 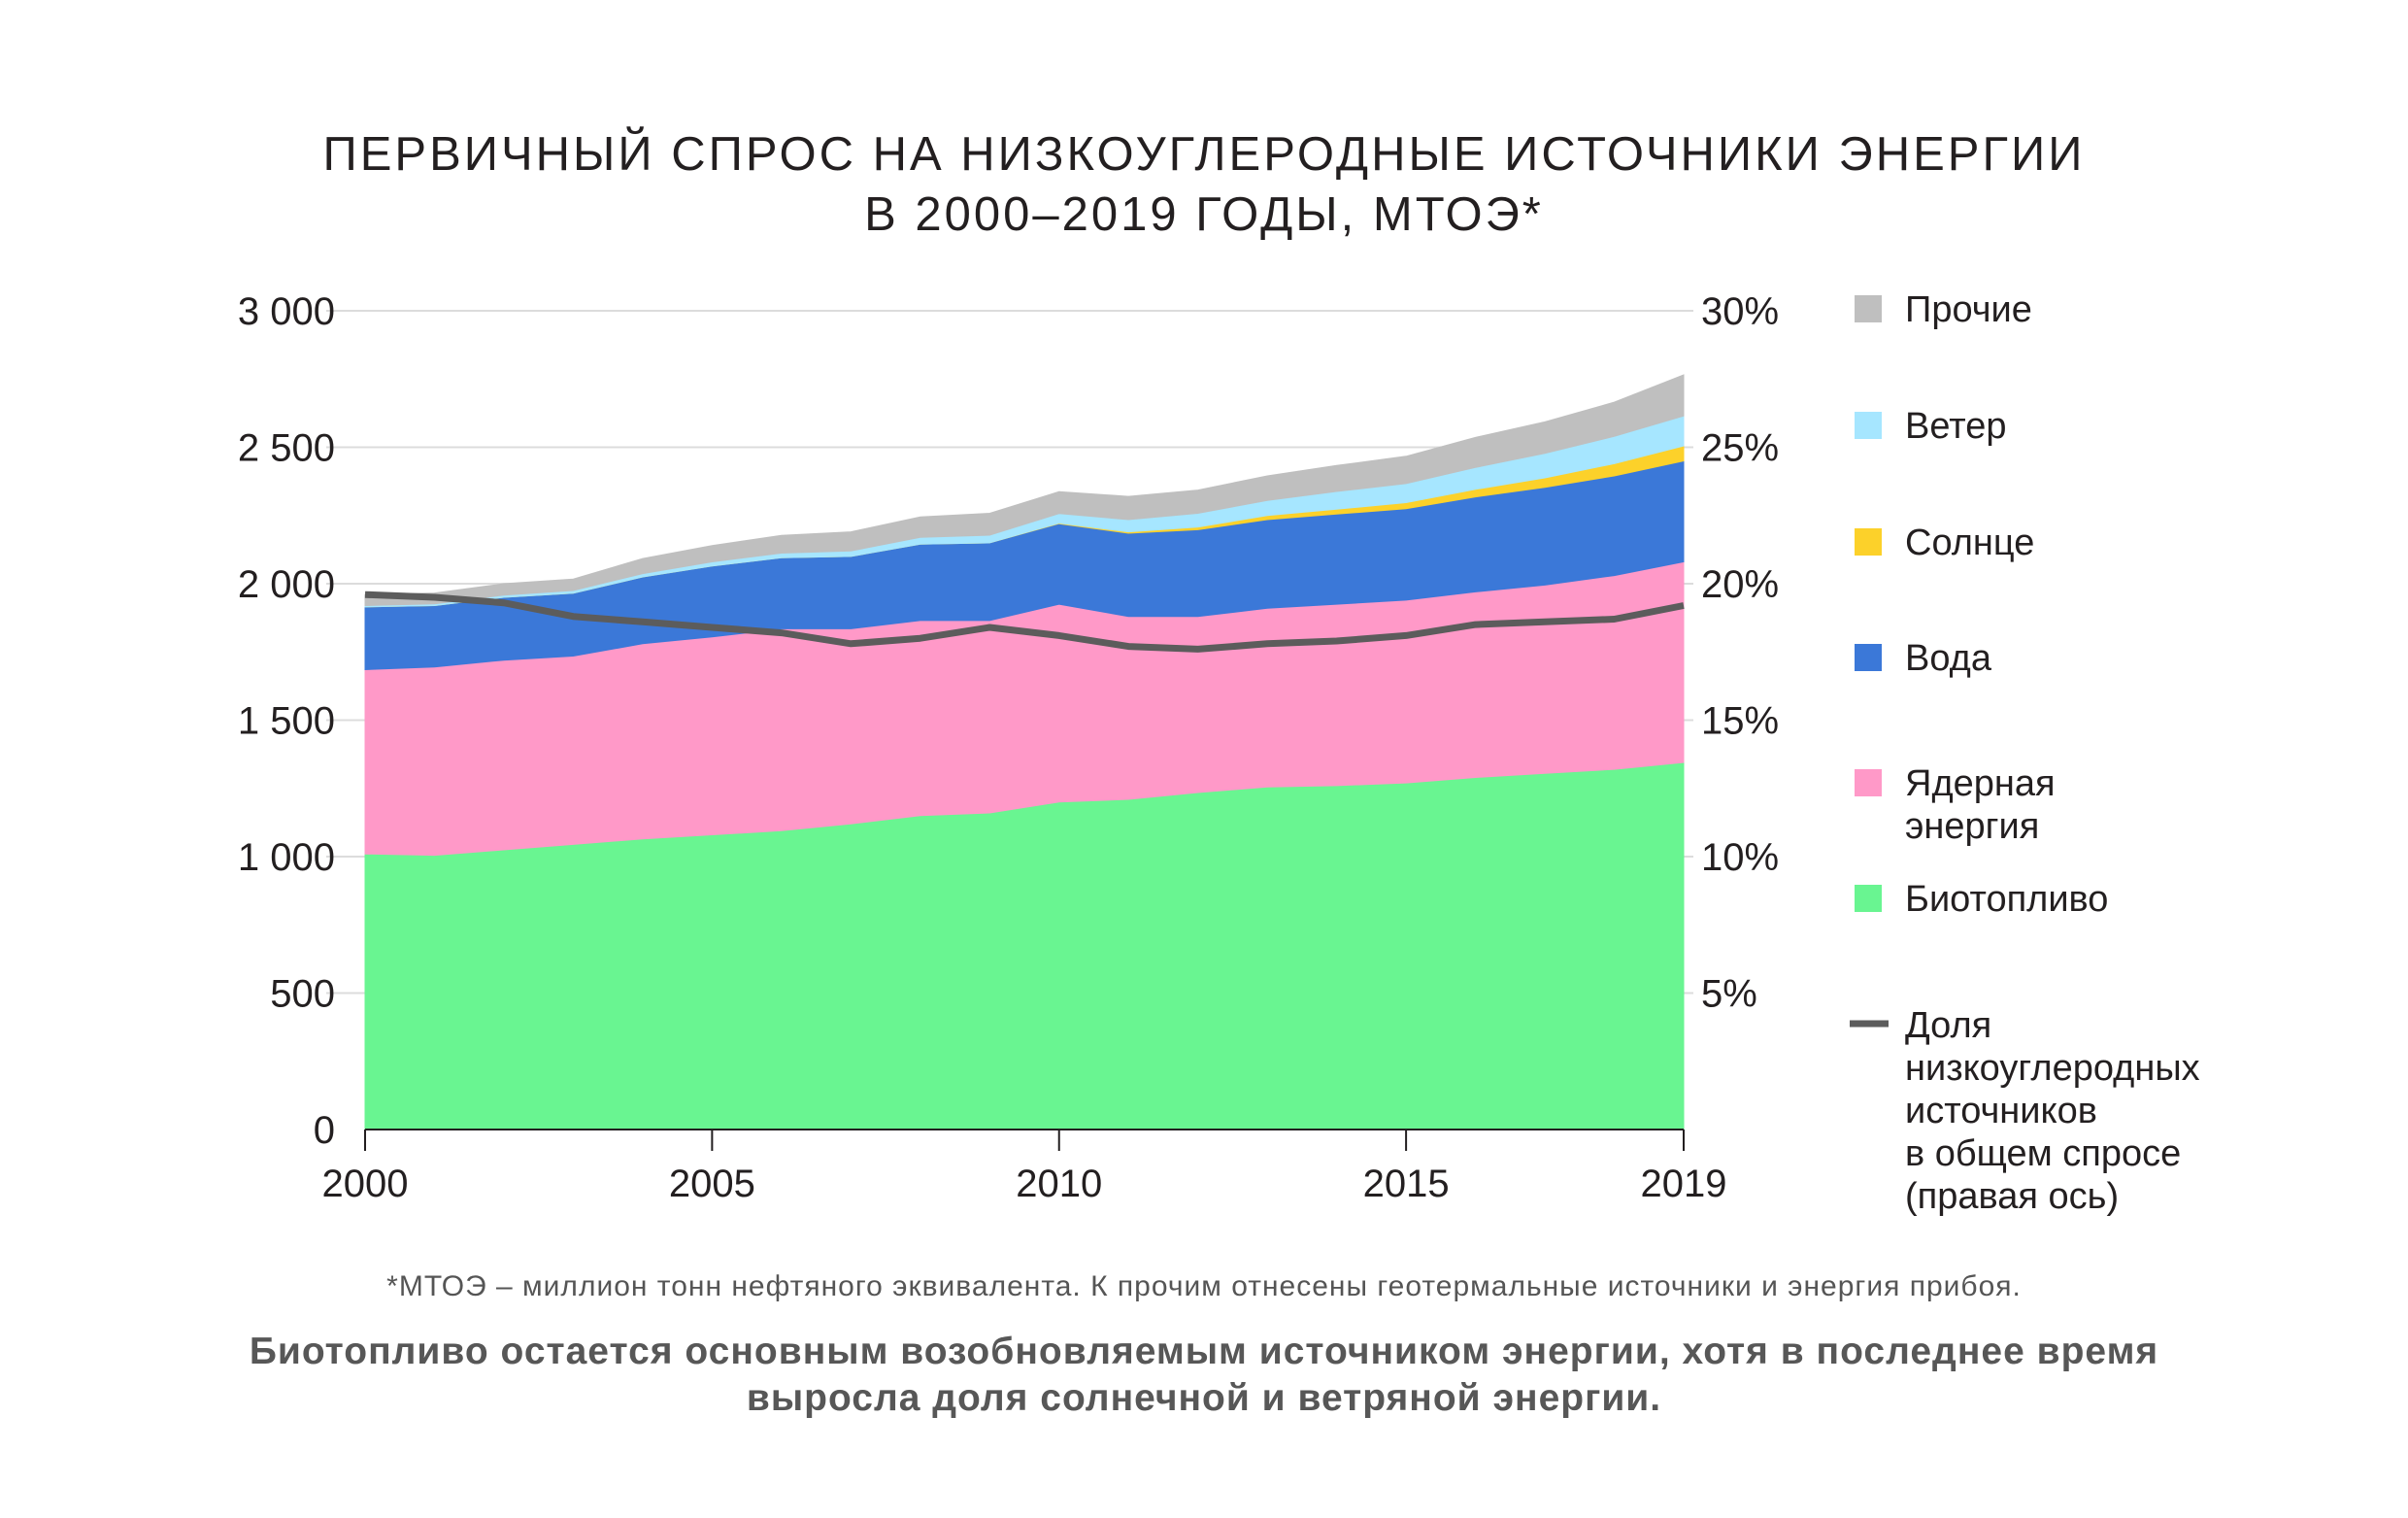 I want to click on x-tick-label: 2015, so click(x=1406, y=1184).